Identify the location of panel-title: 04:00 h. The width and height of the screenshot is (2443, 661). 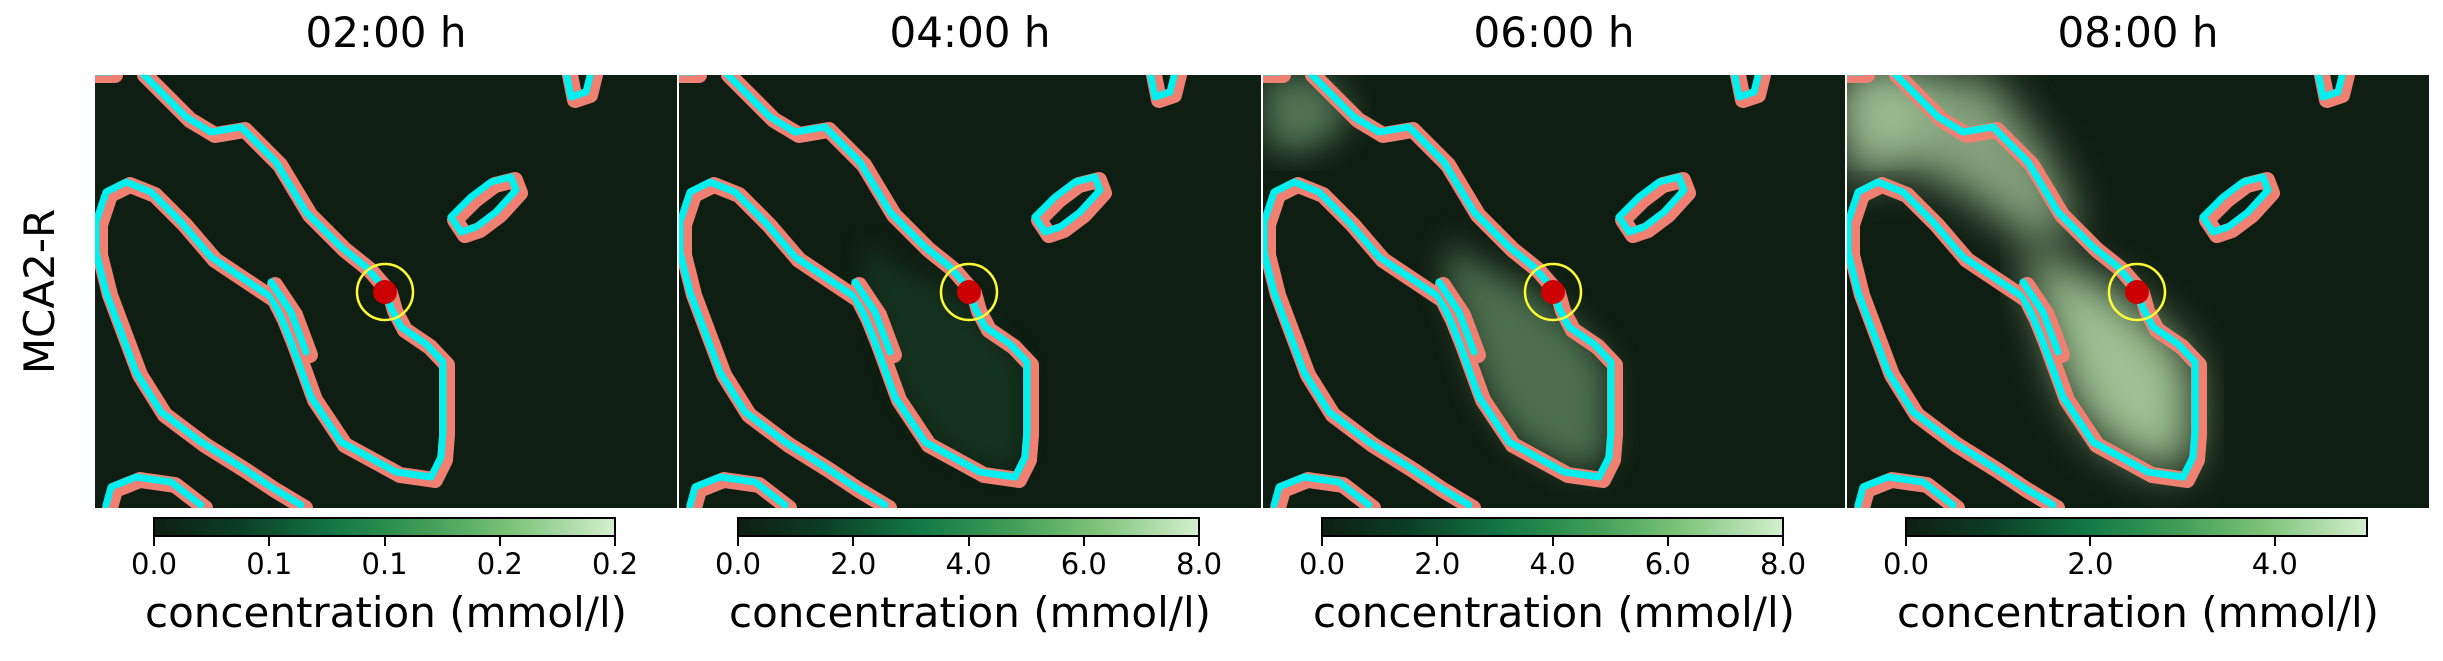
(970, 32).